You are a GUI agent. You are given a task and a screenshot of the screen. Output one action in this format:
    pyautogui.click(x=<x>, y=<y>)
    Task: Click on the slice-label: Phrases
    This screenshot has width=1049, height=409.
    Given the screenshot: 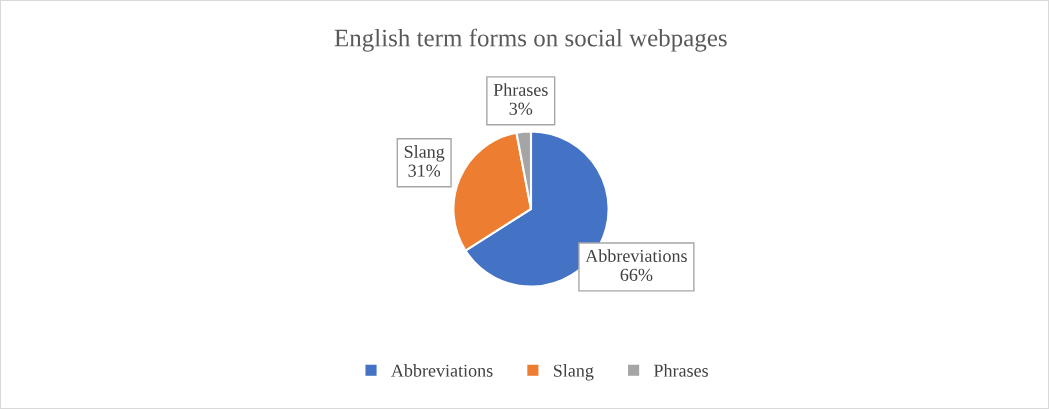 What is the action you would take?
    pyautogui.click(x=520, y=89)
    